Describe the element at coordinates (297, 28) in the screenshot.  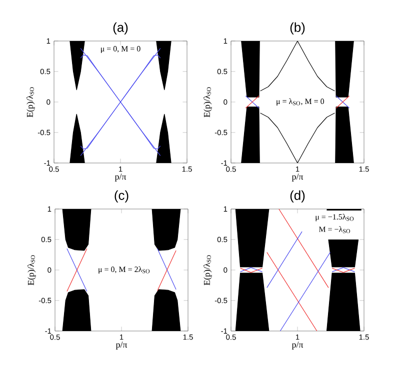
I see `chart-title: (b)` at that location.